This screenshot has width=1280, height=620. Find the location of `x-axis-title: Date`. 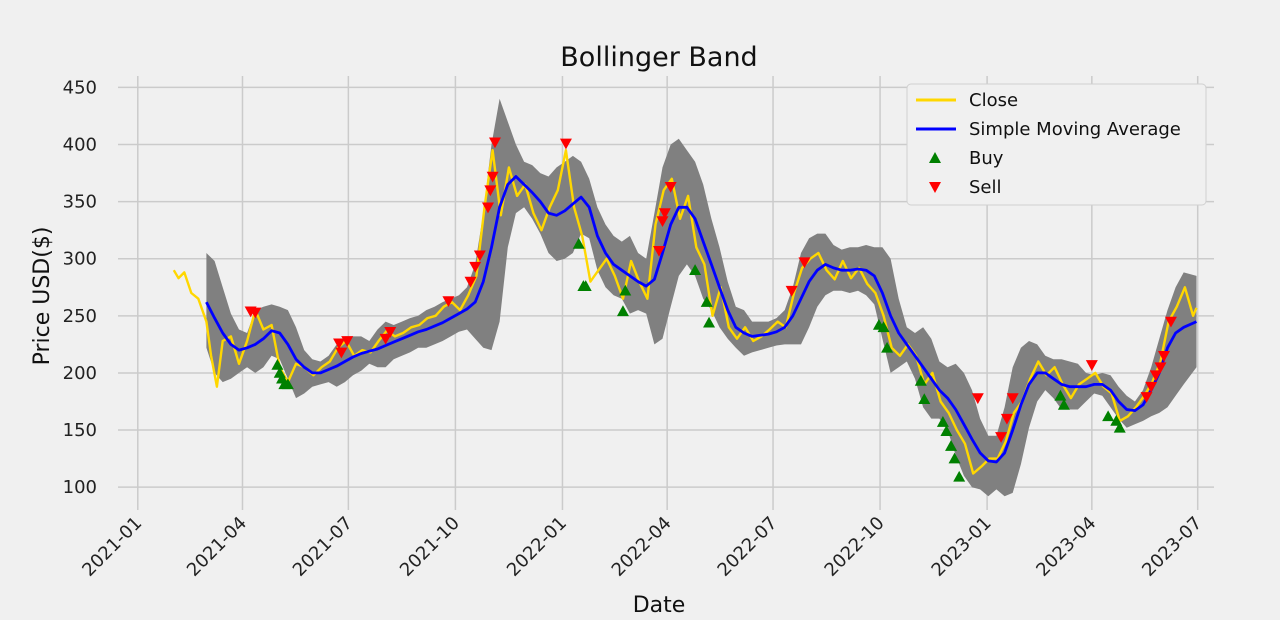

x-axis-title: Date is located at coordinates (659, 605).